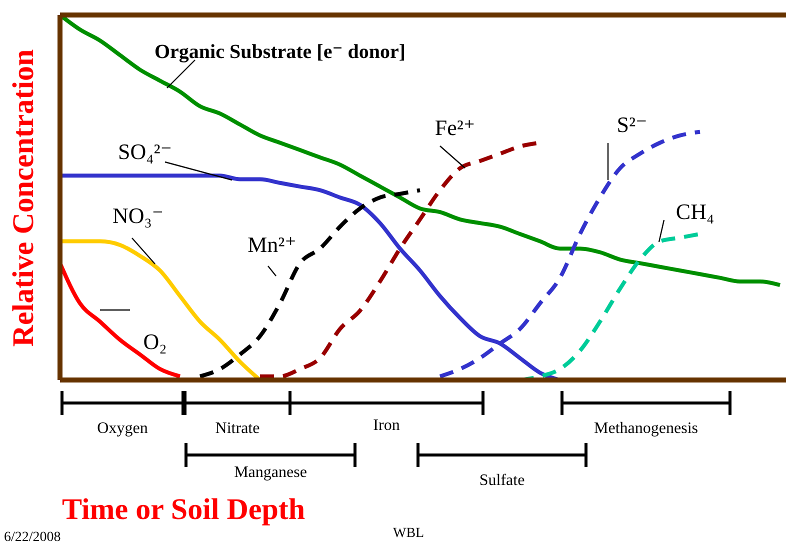  I want to click on text: Iron, so click(386, 425).